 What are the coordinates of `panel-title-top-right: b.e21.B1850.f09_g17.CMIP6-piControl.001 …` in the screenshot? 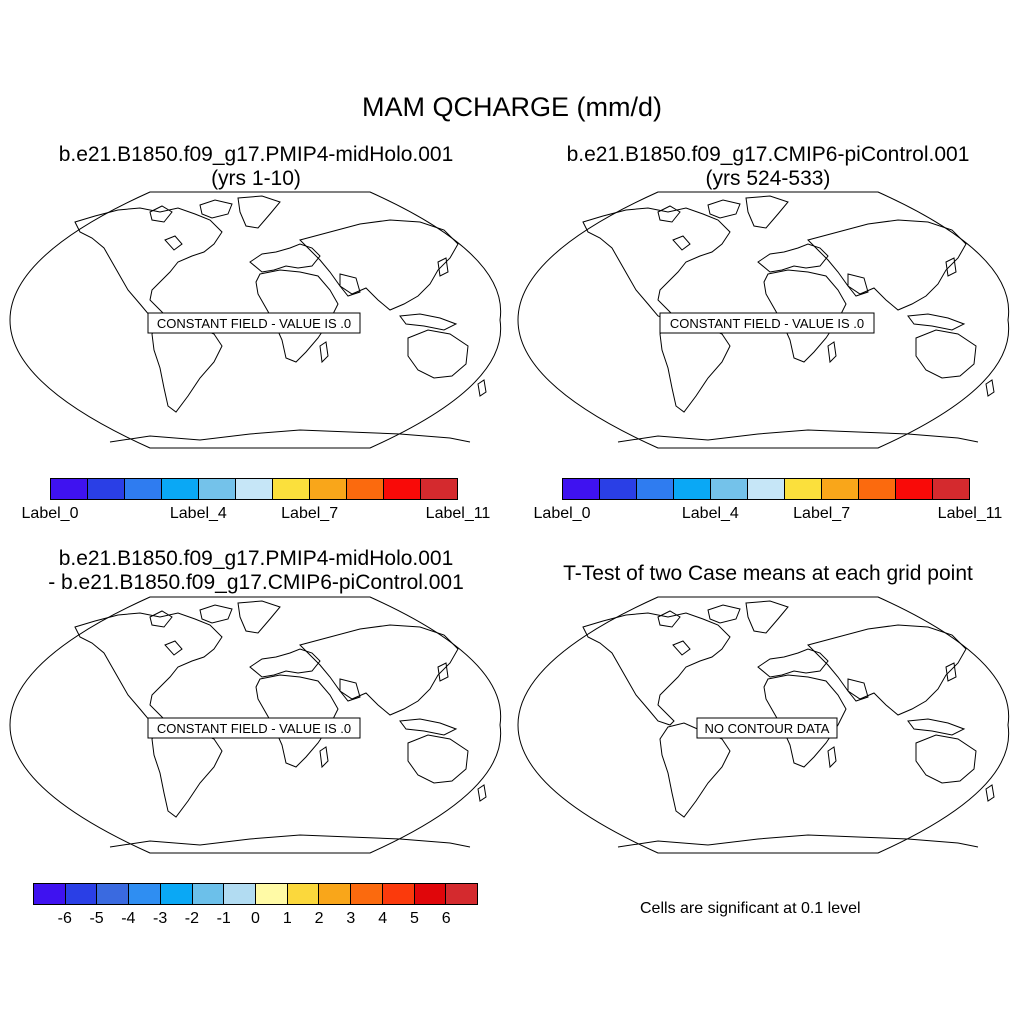 It's located at (768, 167).